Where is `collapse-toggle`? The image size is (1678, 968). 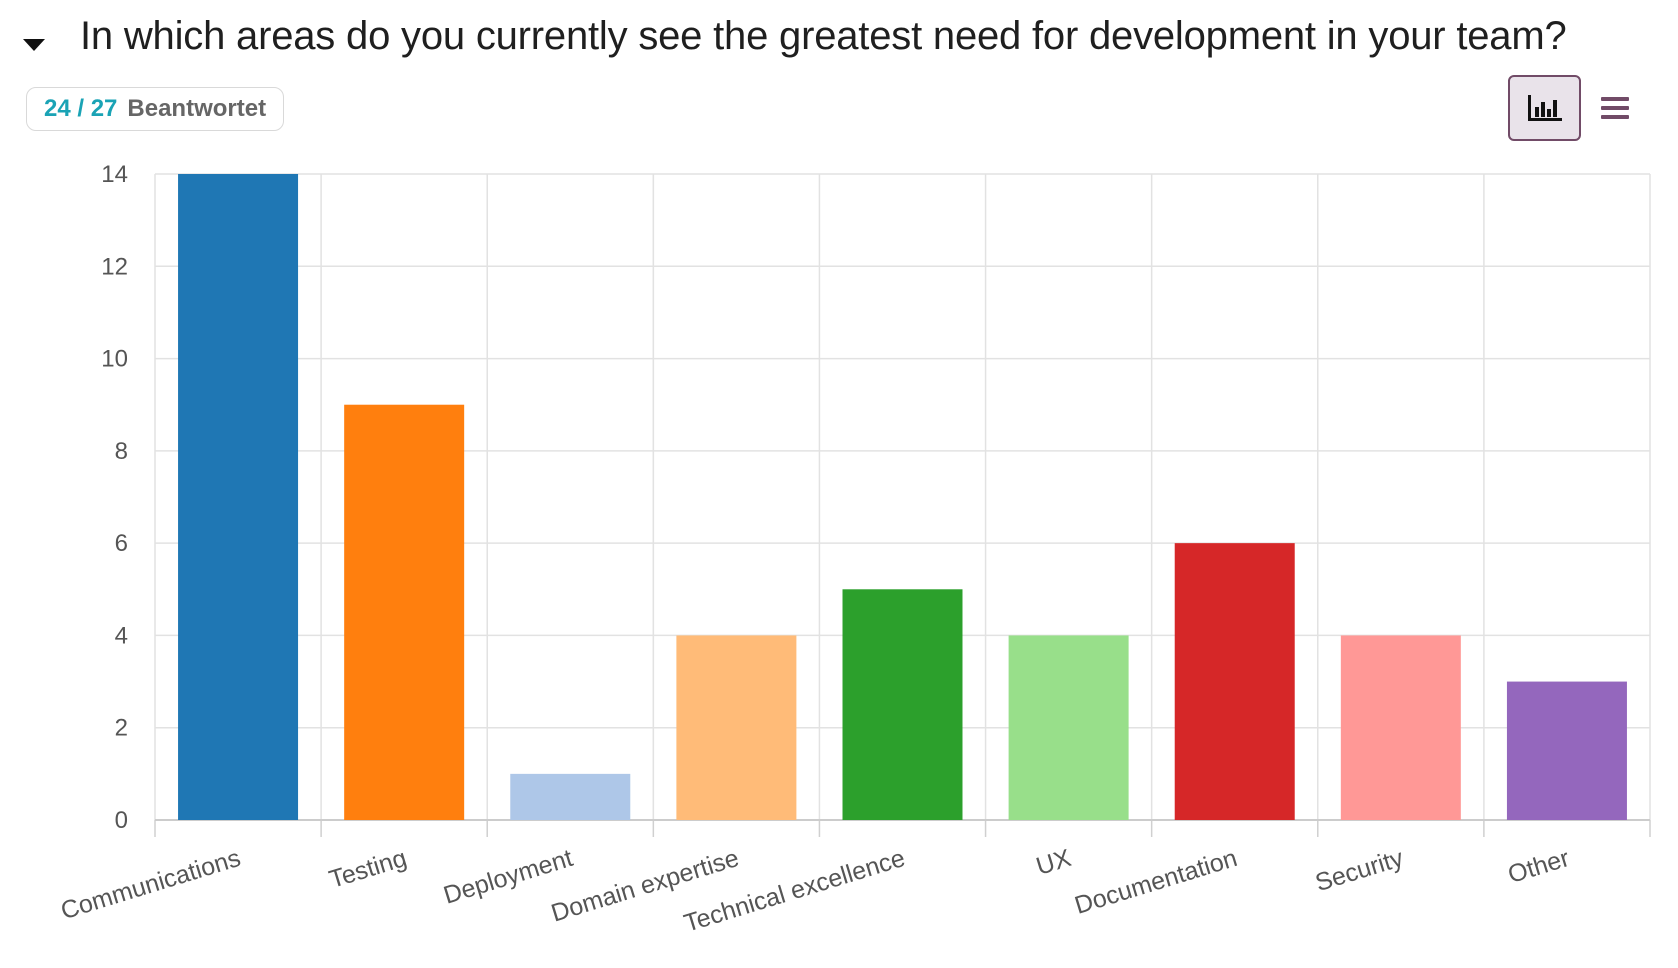 collapse-toggle is located at coordinates (34, 44).